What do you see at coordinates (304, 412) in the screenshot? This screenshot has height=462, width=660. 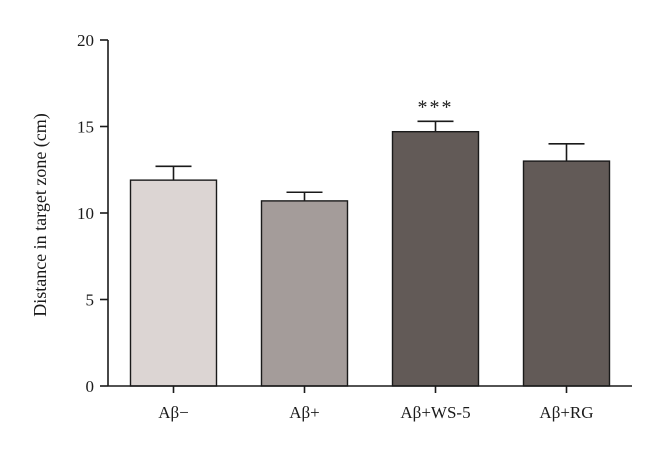 I see `x-tick-label: Aβ+` at bounding box center [304, 412].